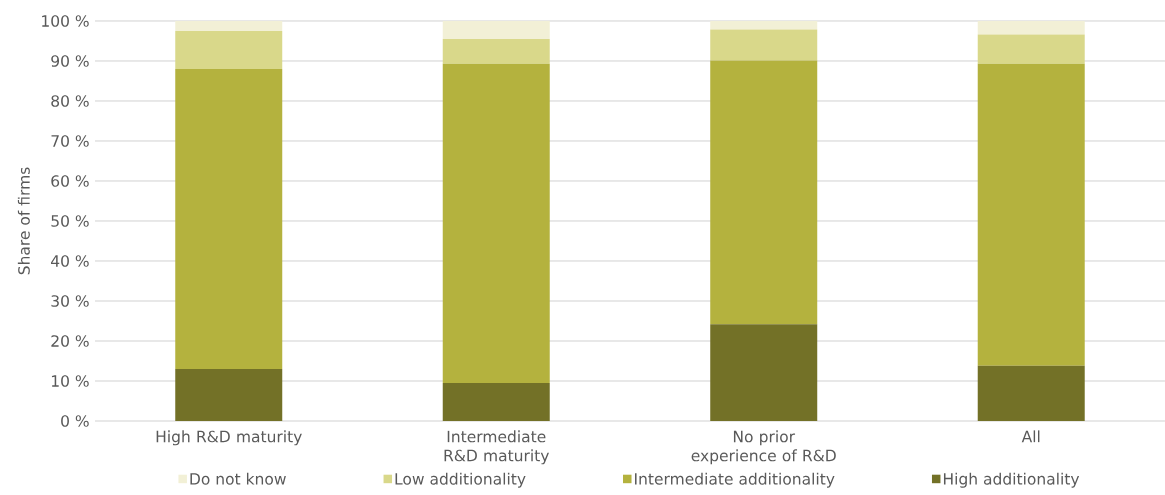 The image size is (1165, 495). Describe the element at coordinates (1011, 480) in the screenshot. I see `legend-label: High additionality` at that location.